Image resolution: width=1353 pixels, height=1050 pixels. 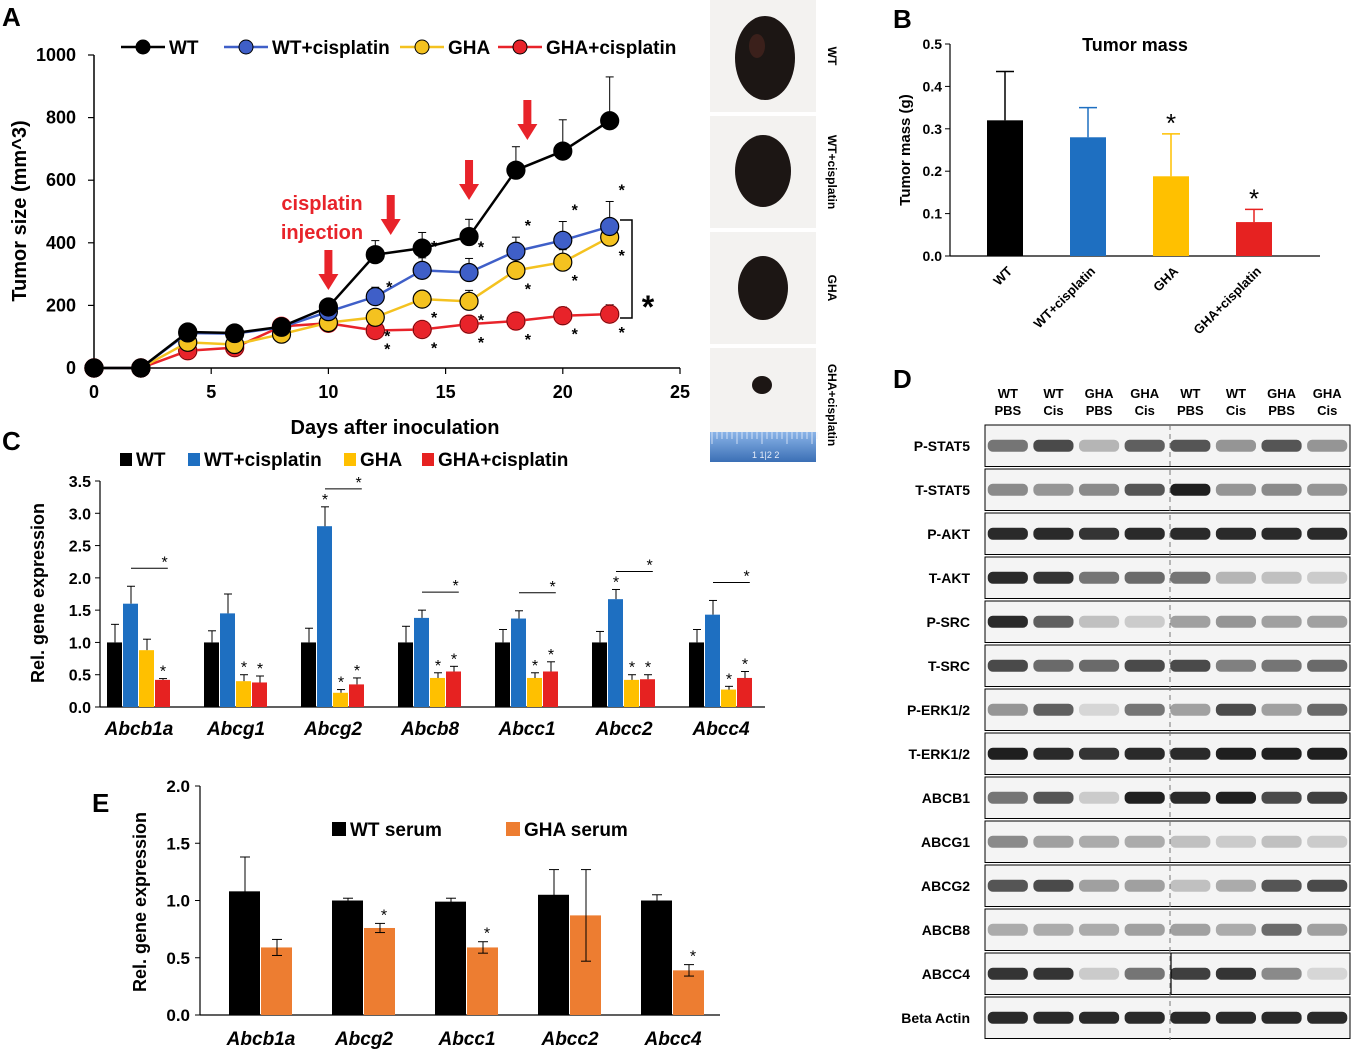 What do you see at coordinates (20, 210) in the screenshot?
I see `panel-a-ylabel: Tumor size (mm^3)` at bounding box center [20, 210].